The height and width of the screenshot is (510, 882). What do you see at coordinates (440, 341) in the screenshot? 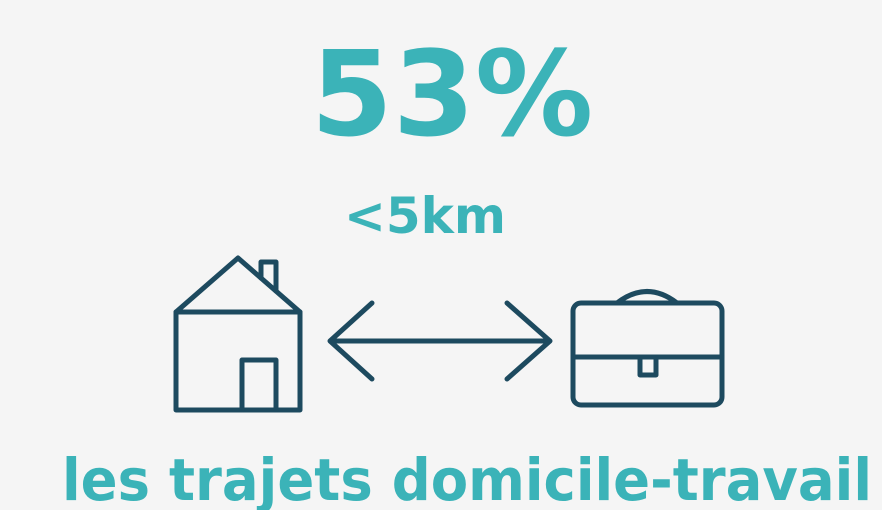
I see `double-arrow-icon` at bounding box center [440, 341].